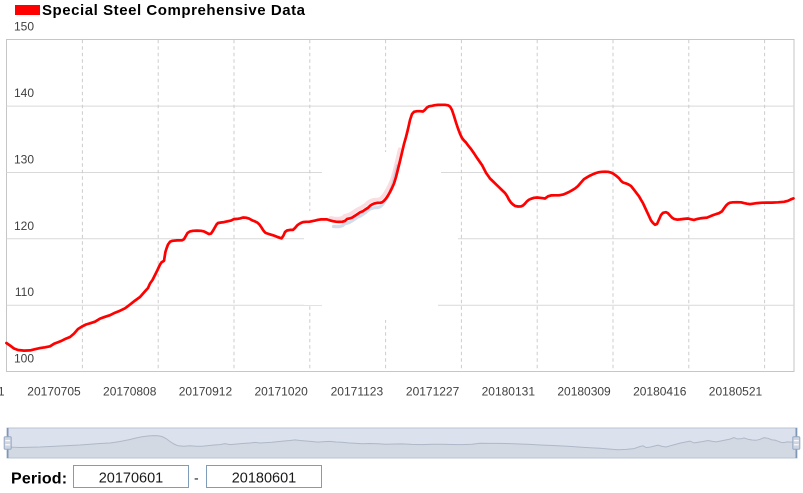 The height and width of the screenshot is (493, 803). I want to click on svg-text: 110, so click(24, 292).